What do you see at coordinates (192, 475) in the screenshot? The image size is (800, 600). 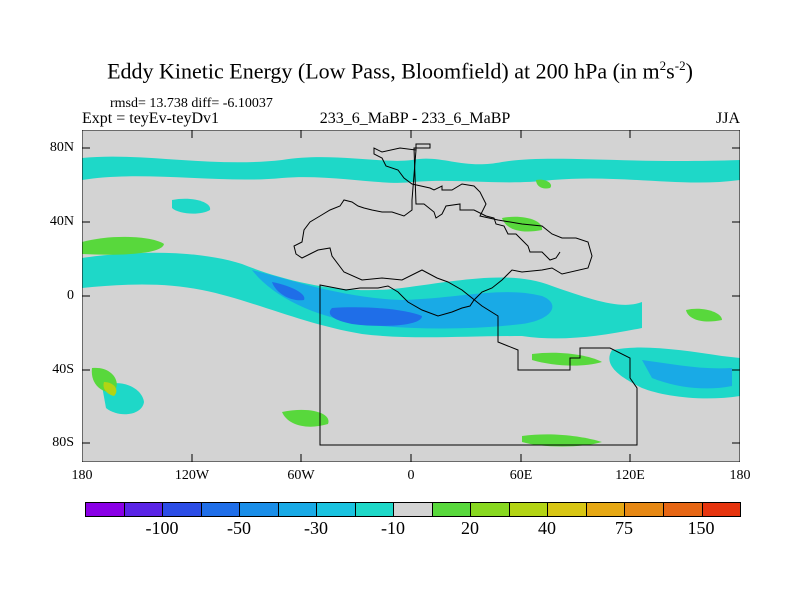 I see `x-tick-label: 120W` at bounding box center [192, 475].